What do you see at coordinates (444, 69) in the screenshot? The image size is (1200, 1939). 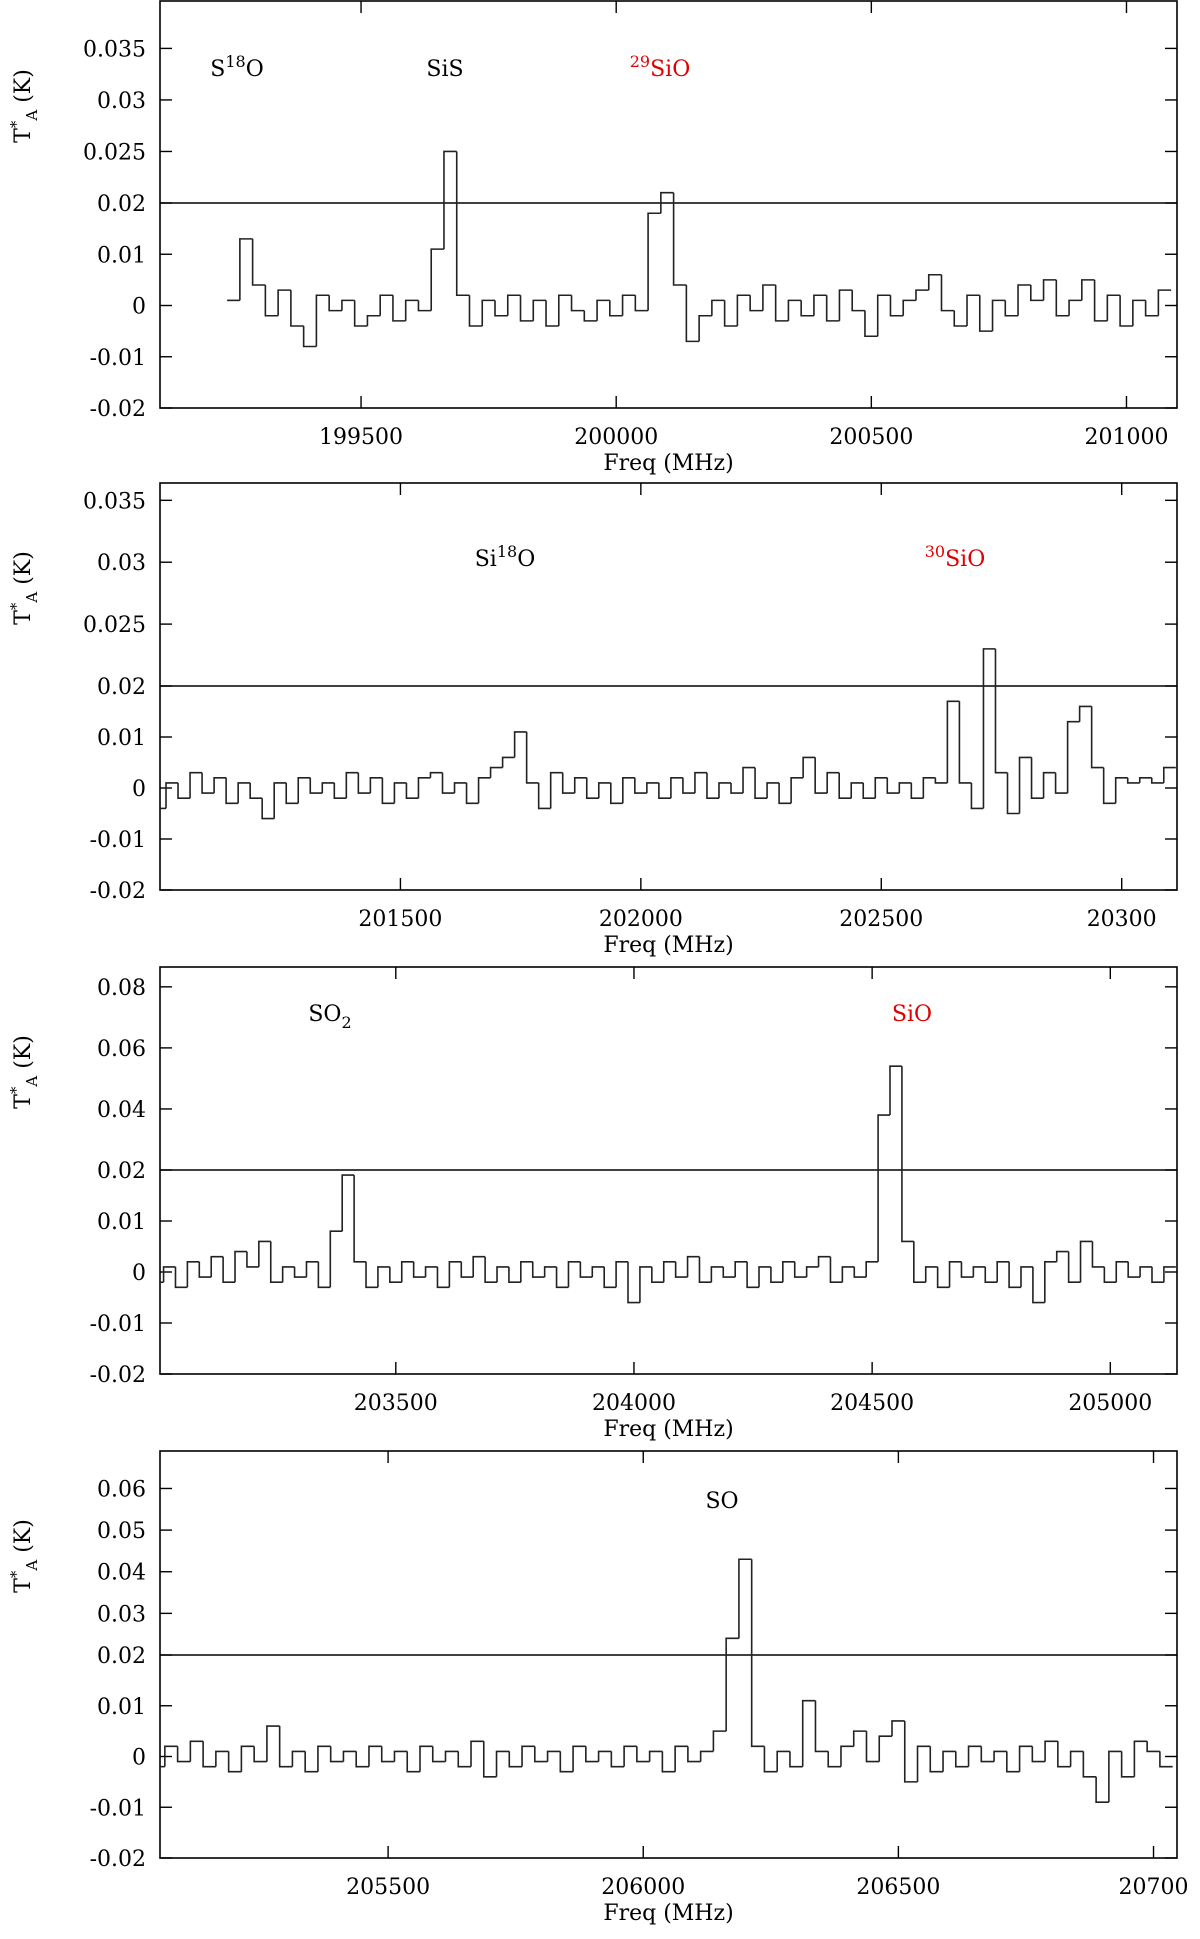 I see `text-part: SiS` at bounding box center [444, 69].